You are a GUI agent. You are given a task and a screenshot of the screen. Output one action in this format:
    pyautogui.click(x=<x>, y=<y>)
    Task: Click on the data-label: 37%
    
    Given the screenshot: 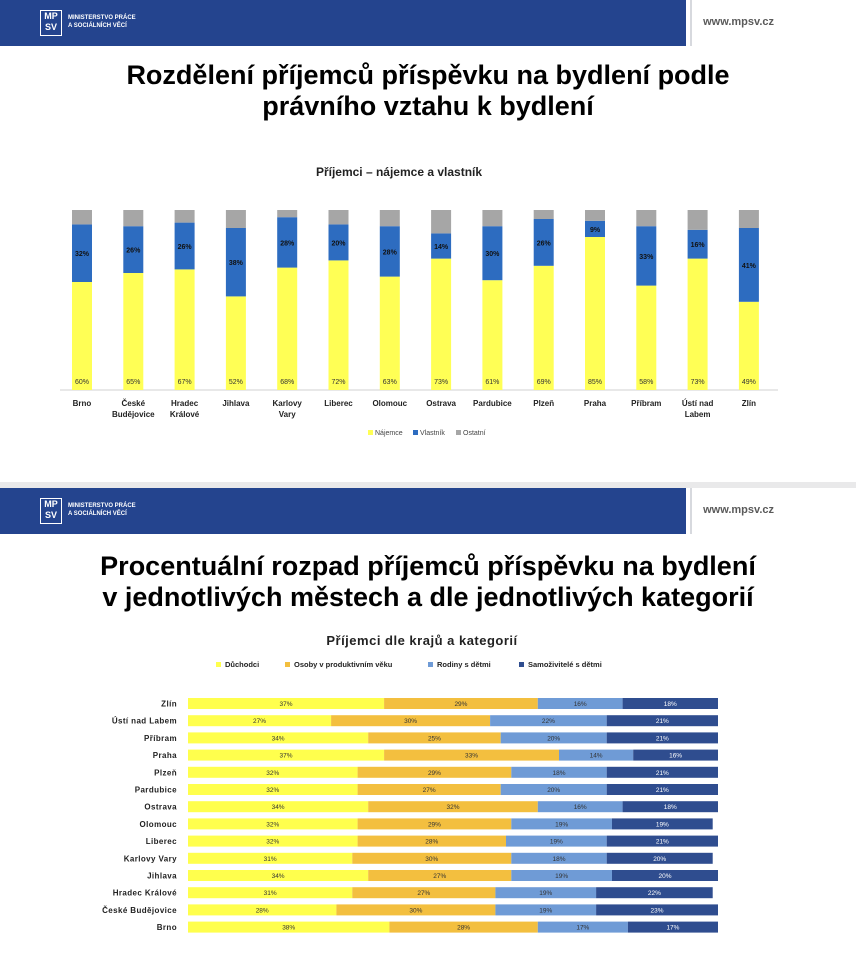 What is the action you would take?
    pyautogui.click(x=286, y=756)
    